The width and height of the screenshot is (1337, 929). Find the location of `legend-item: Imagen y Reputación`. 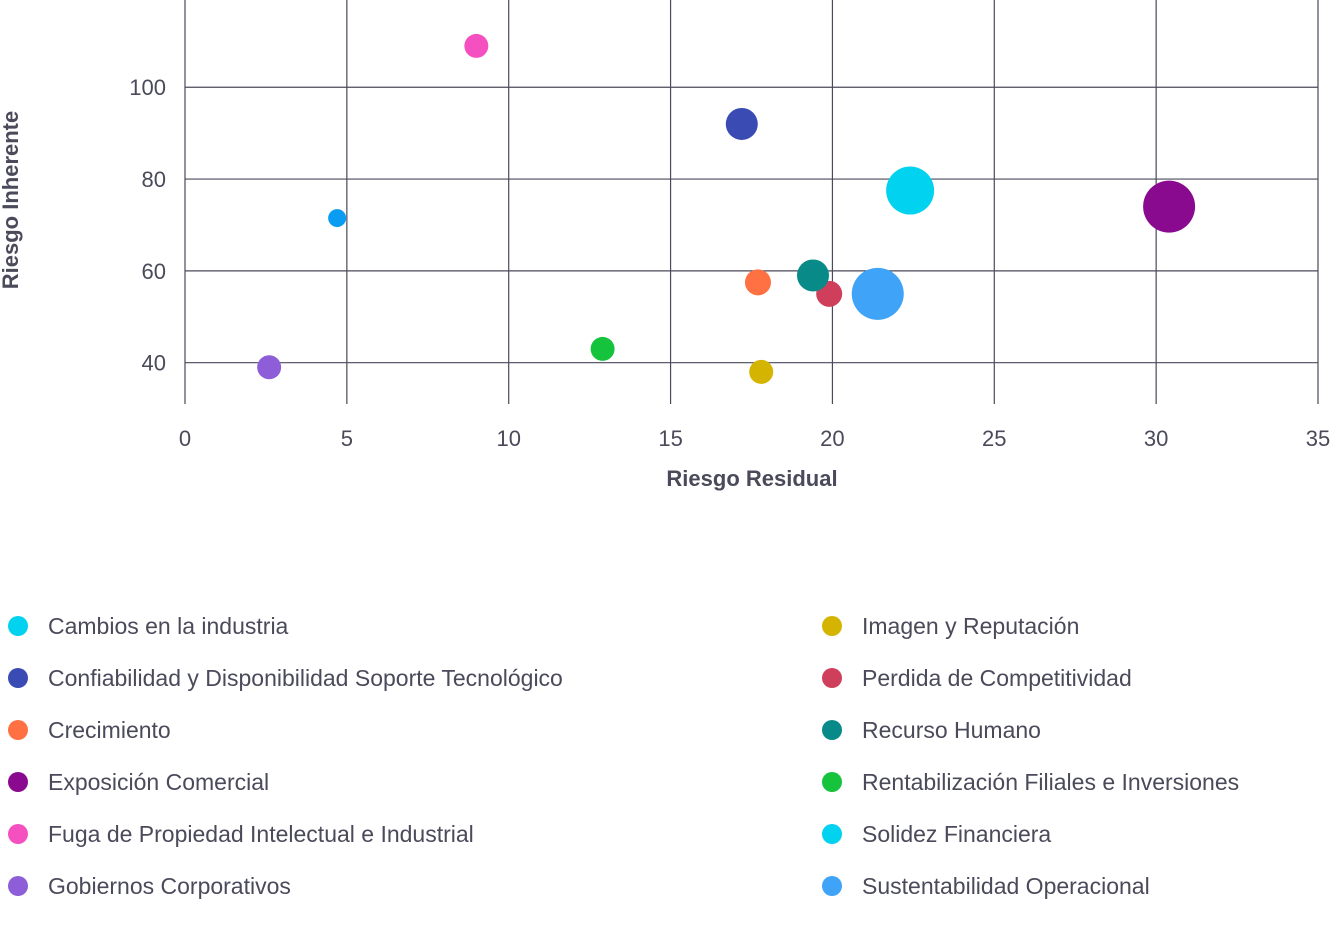

legend-item: Imagen y Reputación is located at coordinates (1030, 626).